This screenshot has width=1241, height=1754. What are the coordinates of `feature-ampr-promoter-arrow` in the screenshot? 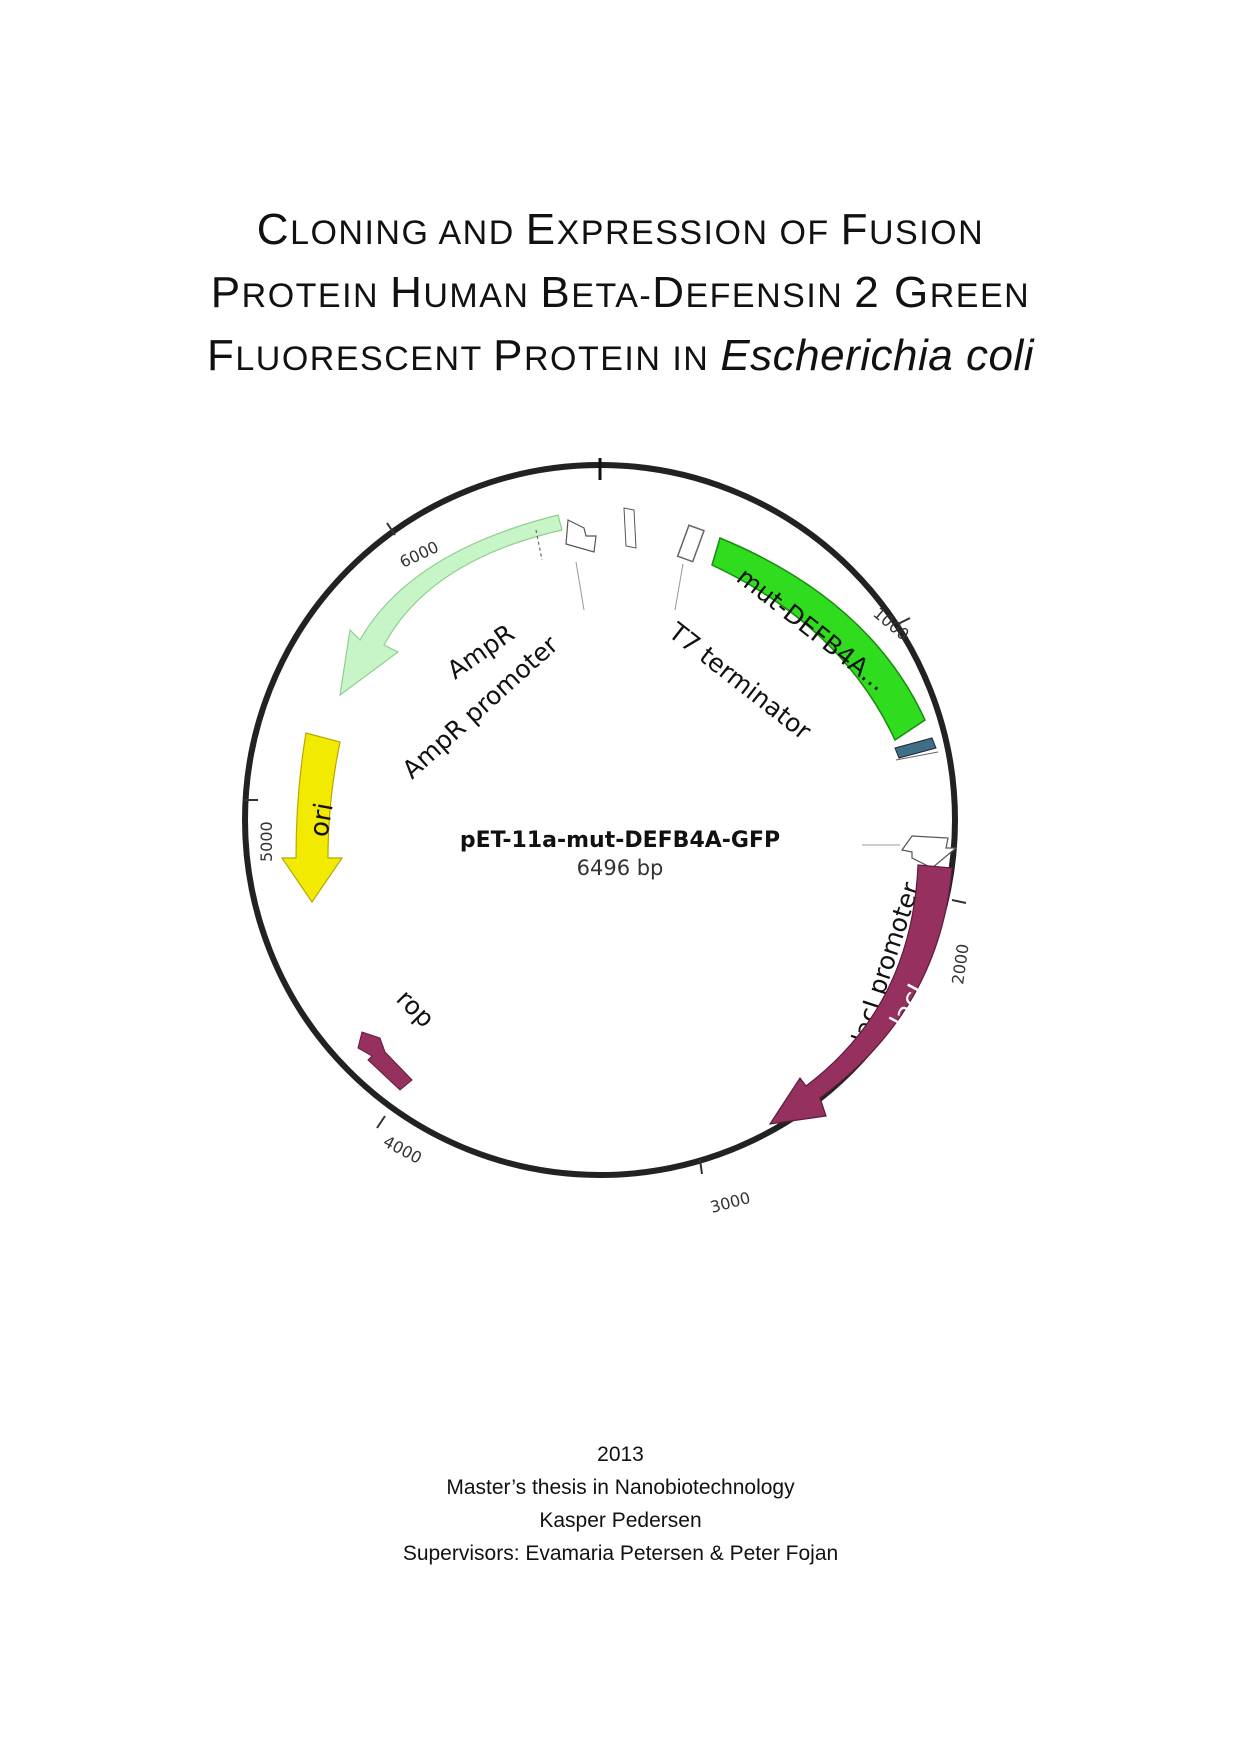 It's located at (581, 536).